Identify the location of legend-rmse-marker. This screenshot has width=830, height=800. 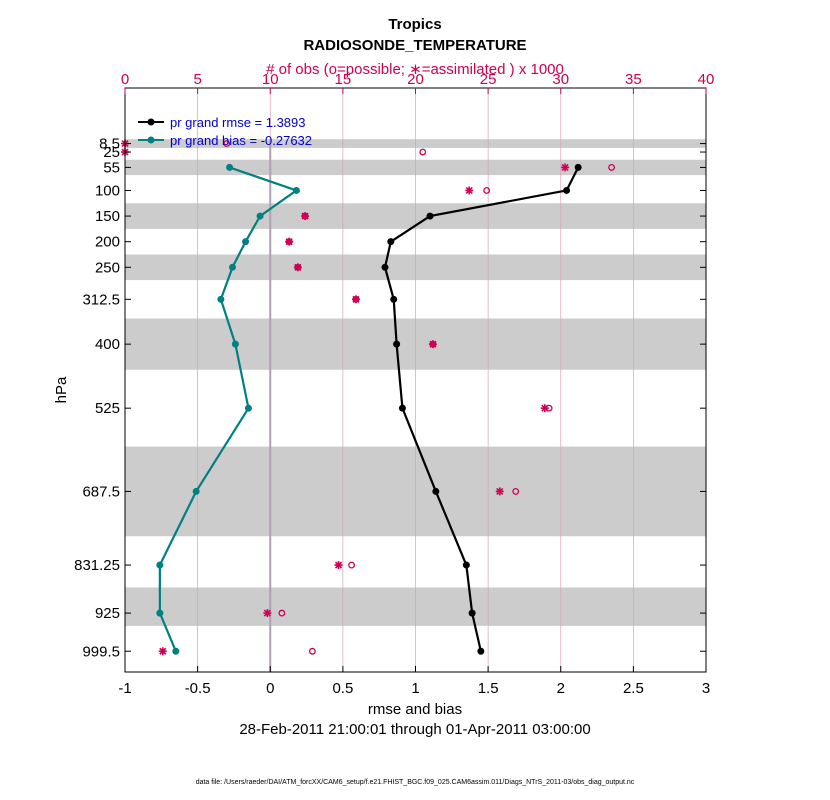
(151, 122).